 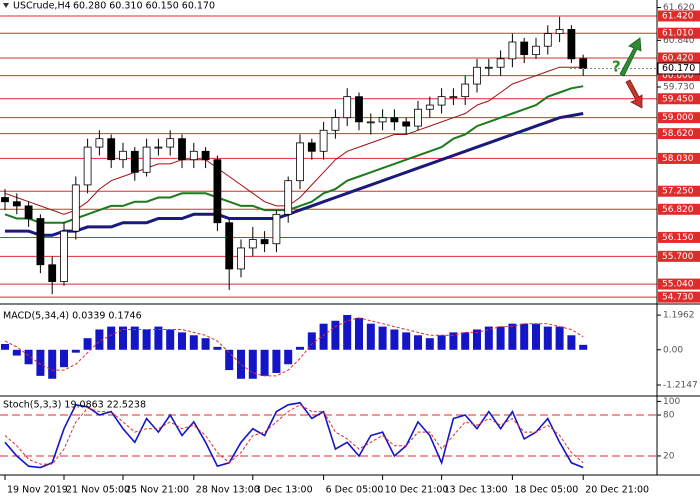 What do you see at coordinates (630, 57) in the screenshot?
I see `up-arrow` at bounding box center [630, 57].